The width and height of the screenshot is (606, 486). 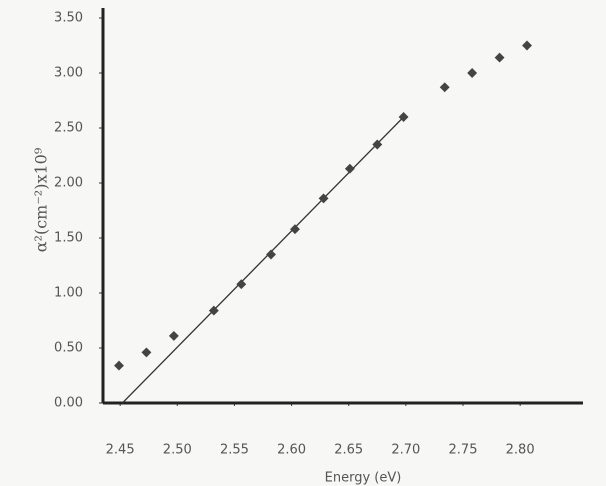 What do you see at coordinates (68, 348) in the screenshot?
I see `y-tick-label: 0.50` at bounding box center [68, 348].